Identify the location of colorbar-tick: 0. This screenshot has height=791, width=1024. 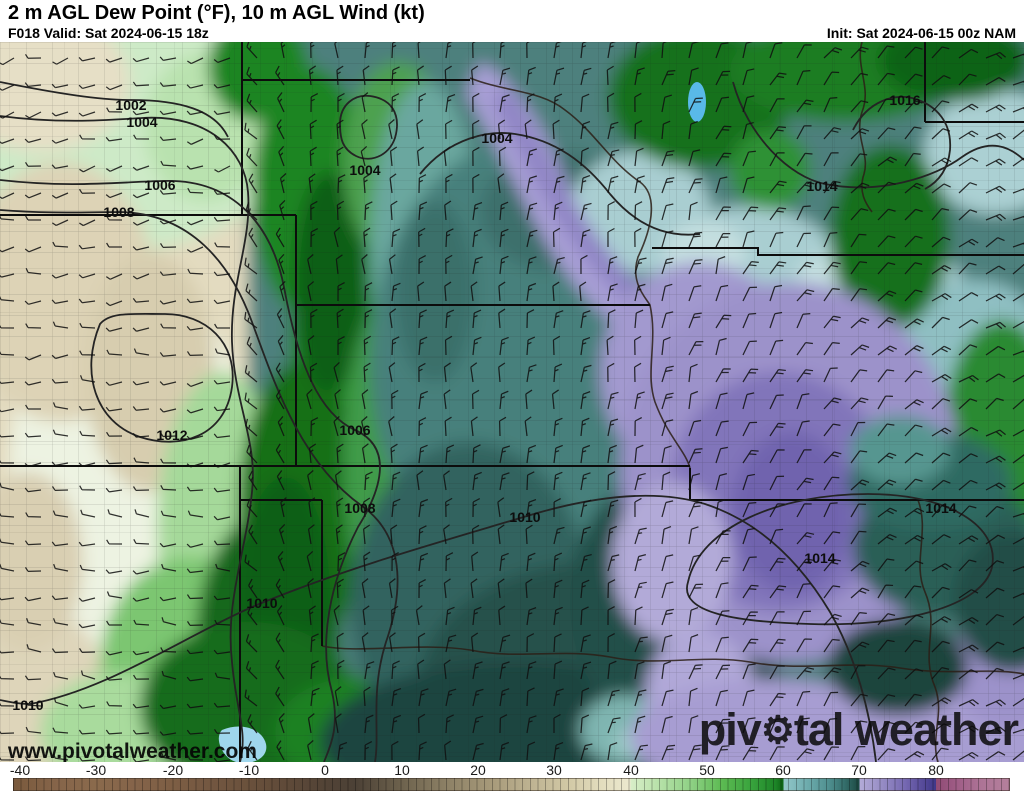
(325, 770).